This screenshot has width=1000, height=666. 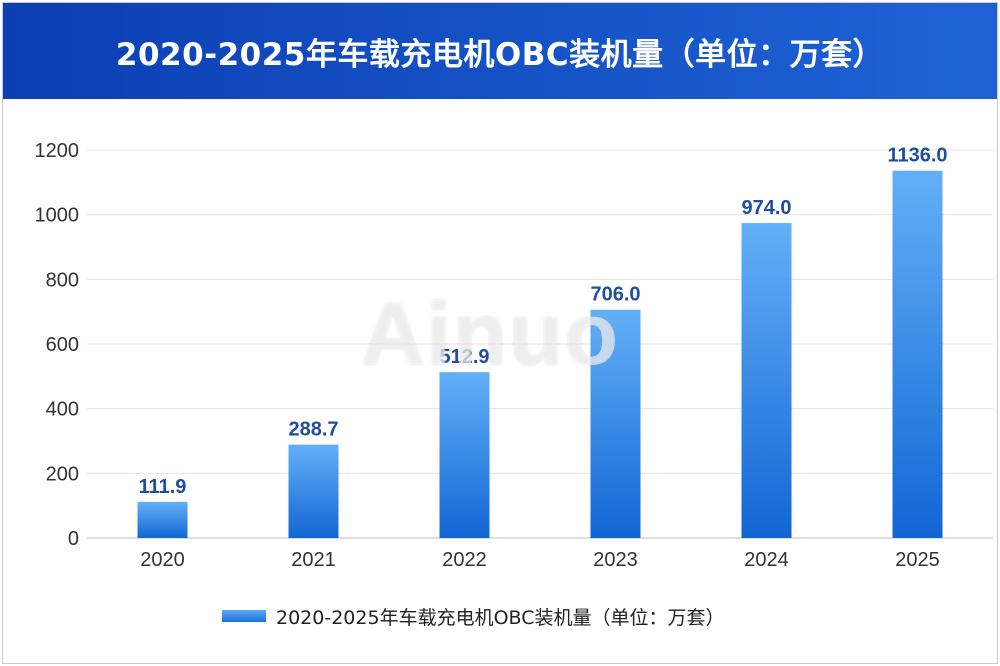 I want to click on x-tick-label: 2024, so click(x=766, y=560).